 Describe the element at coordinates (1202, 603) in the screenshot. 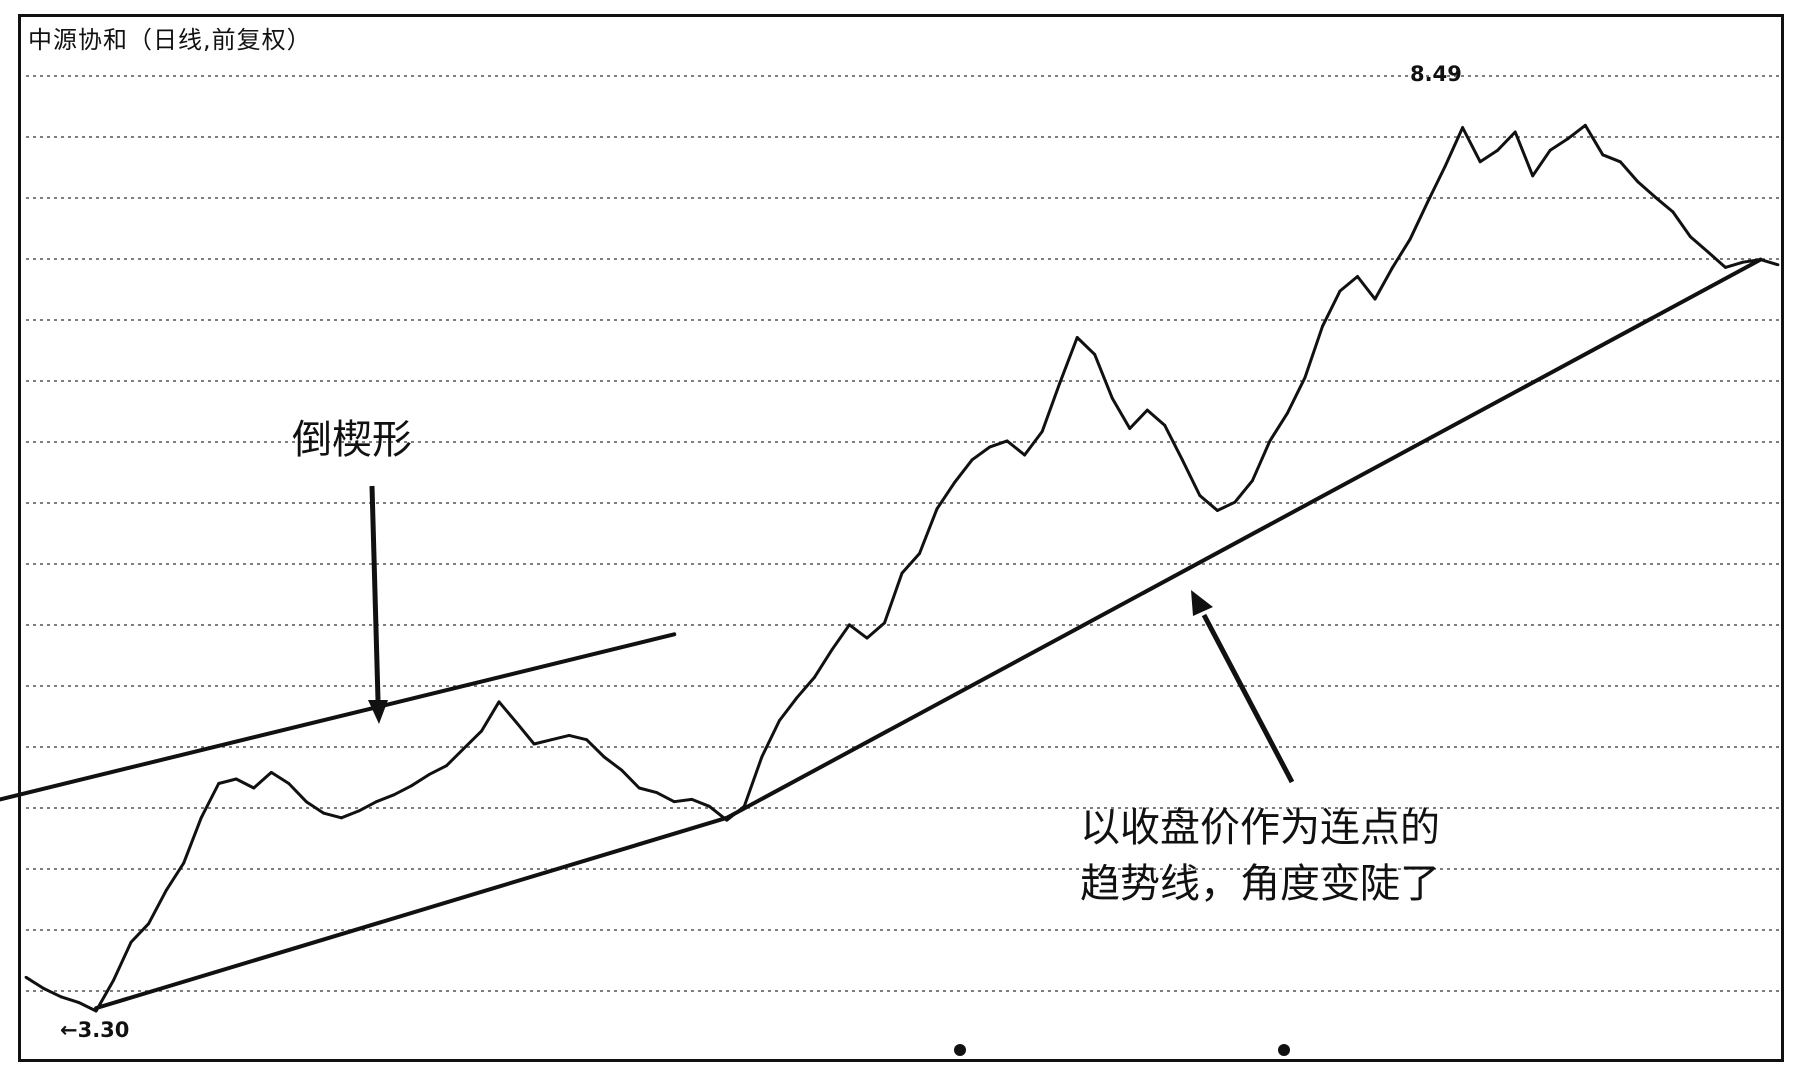

I see `trendline-arrow-head` at that location.